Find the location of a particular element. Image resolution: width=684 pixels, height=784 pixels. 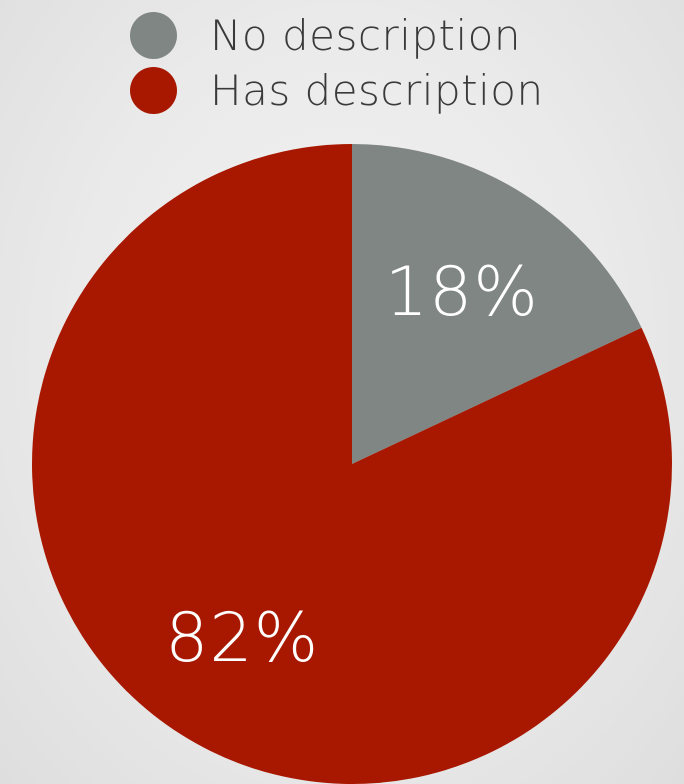

legend-label-no-description: No description is located at coordinates (365, 35).